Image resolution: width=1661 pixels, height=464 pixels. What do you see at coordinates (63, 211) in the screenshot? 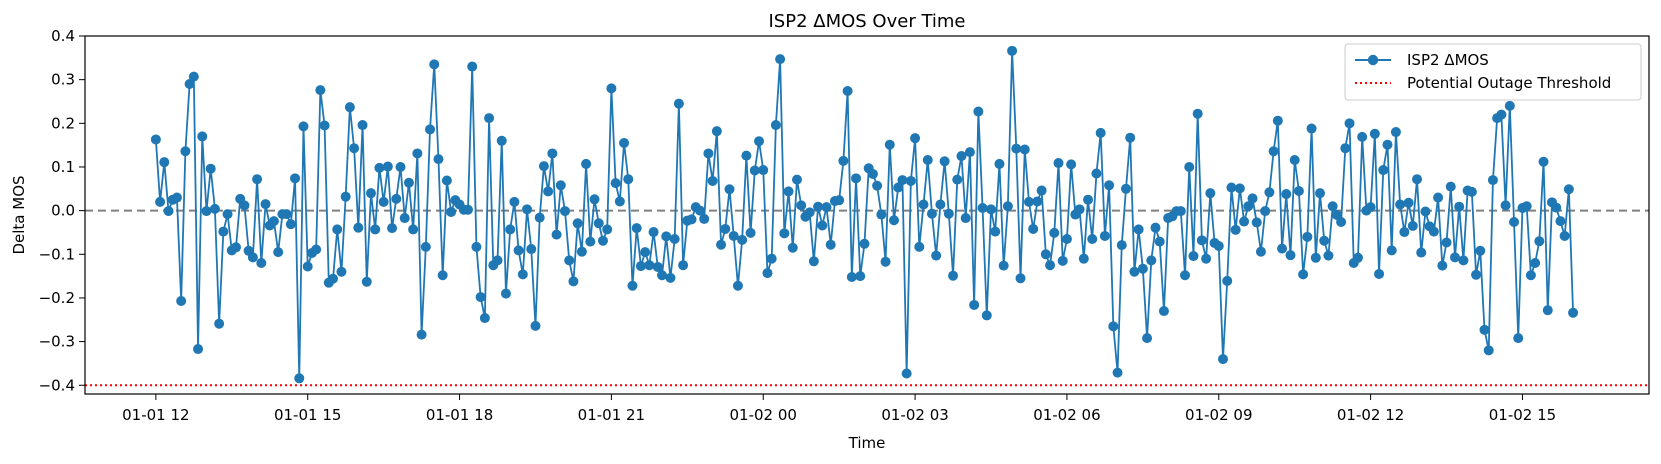
I see `y-tick-label: 0.0` at bounding box center [63, 211].